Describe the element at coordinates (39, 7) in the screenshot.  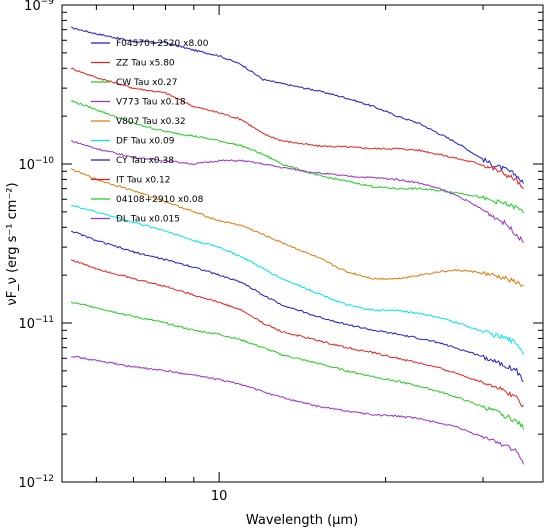
I see `y-tick-label: 10−9` at that location.